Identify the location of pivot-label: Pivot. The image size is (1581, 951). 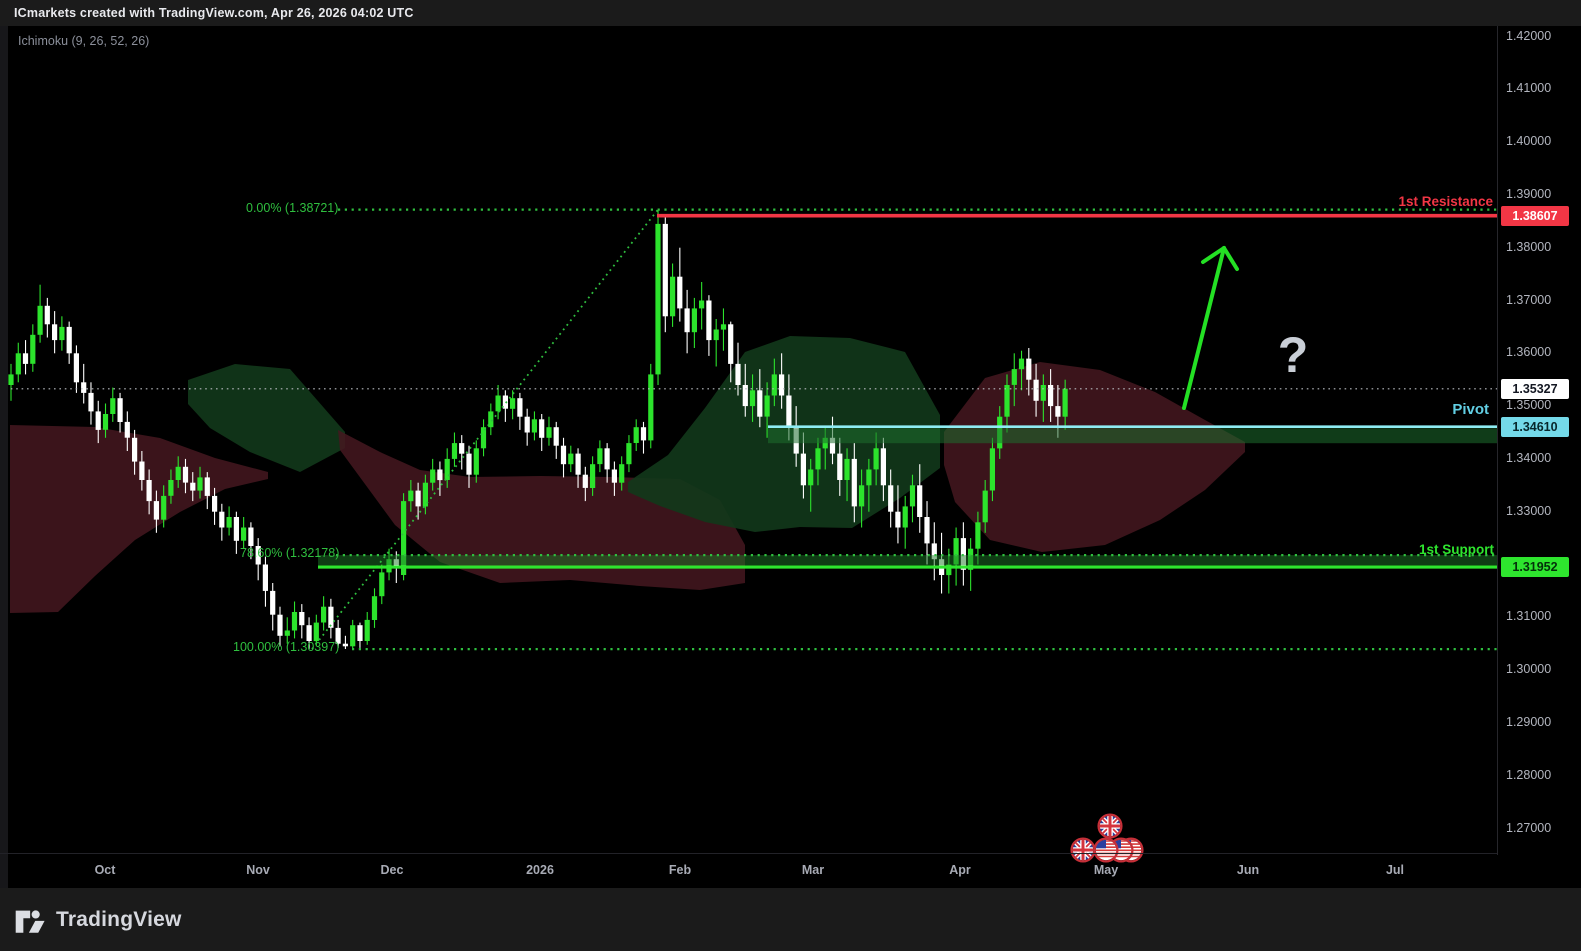
(1470, 409).